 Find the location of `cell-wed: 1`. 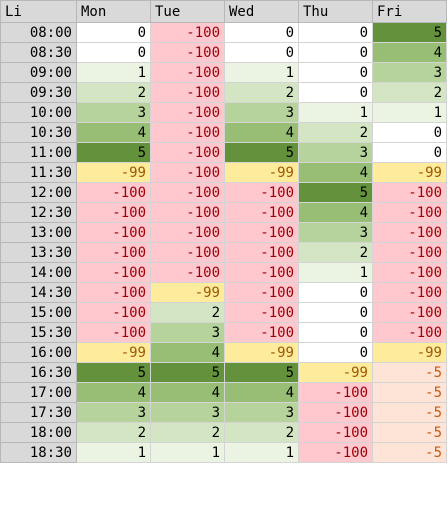

cell-wed: 1 is located at coordinates (261, 72).